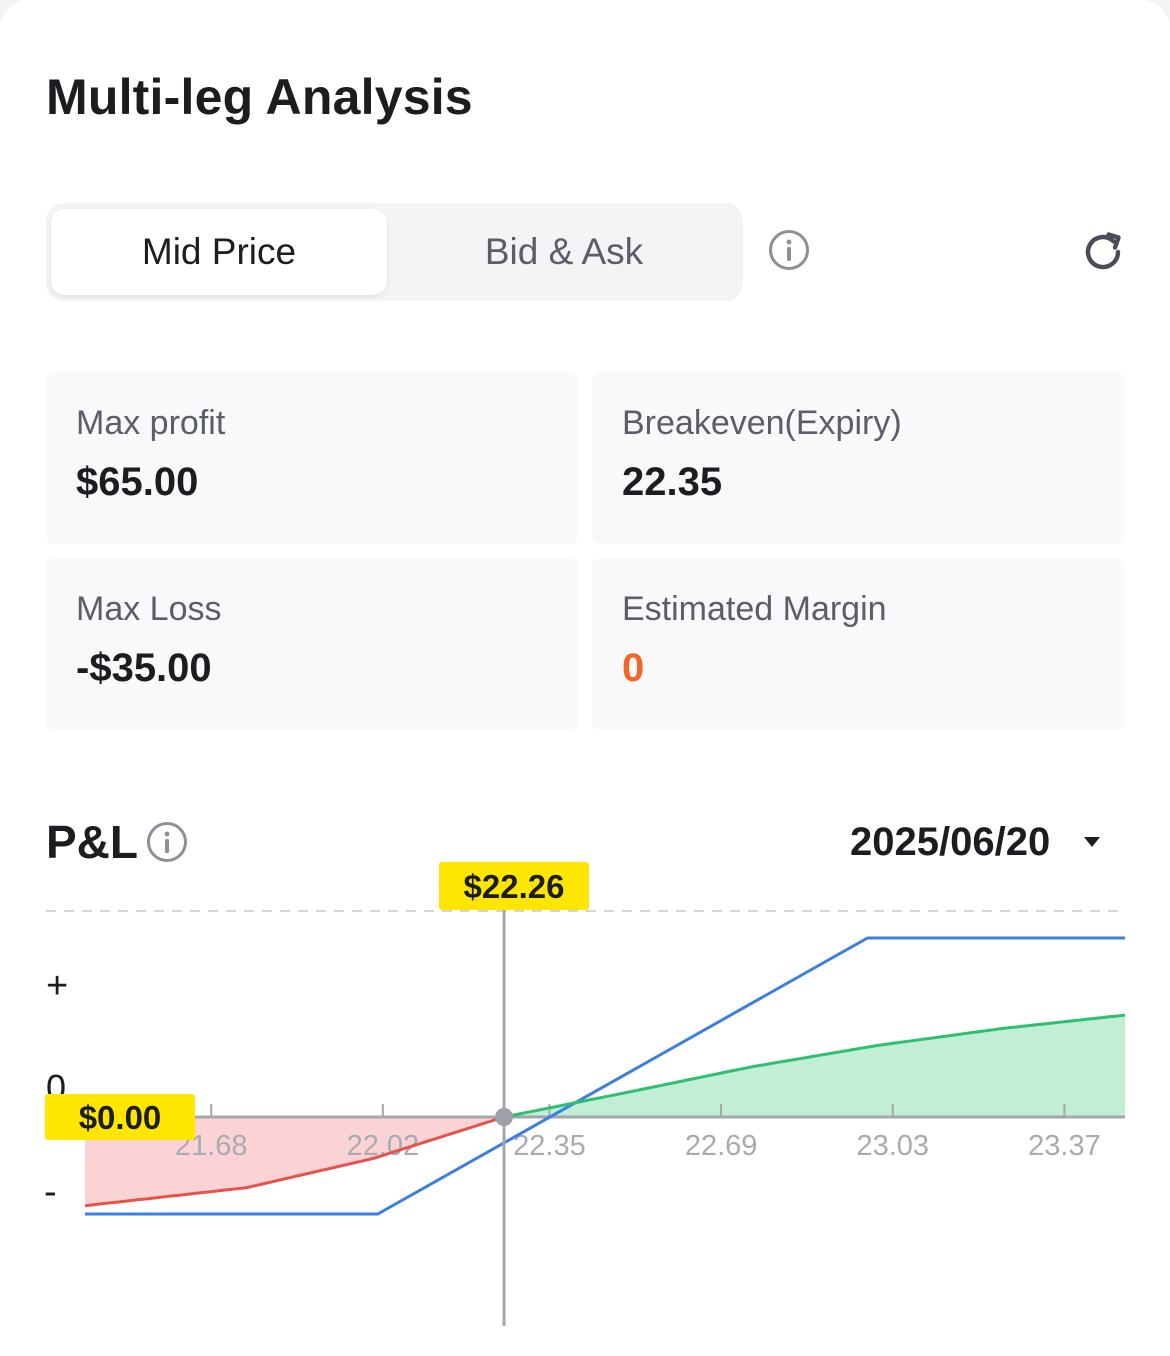 Image resolution: width=1170 pixels, height=1356 pixels. Describe the element at coordinates (57, 986) in the screenshot. I see `y-label-positive: +` at that location.